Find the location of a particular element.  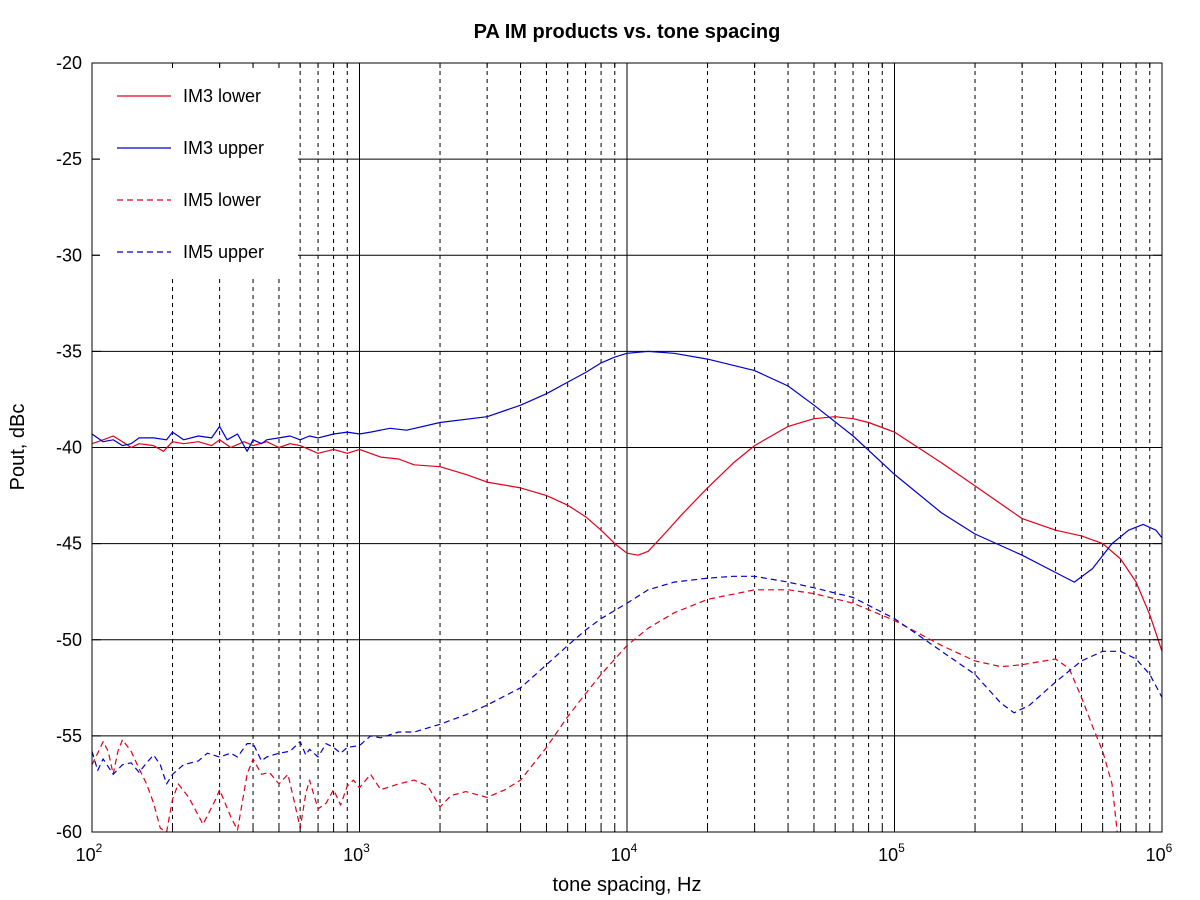

y-tick-label: -50 is located at coordinates (69, 640).